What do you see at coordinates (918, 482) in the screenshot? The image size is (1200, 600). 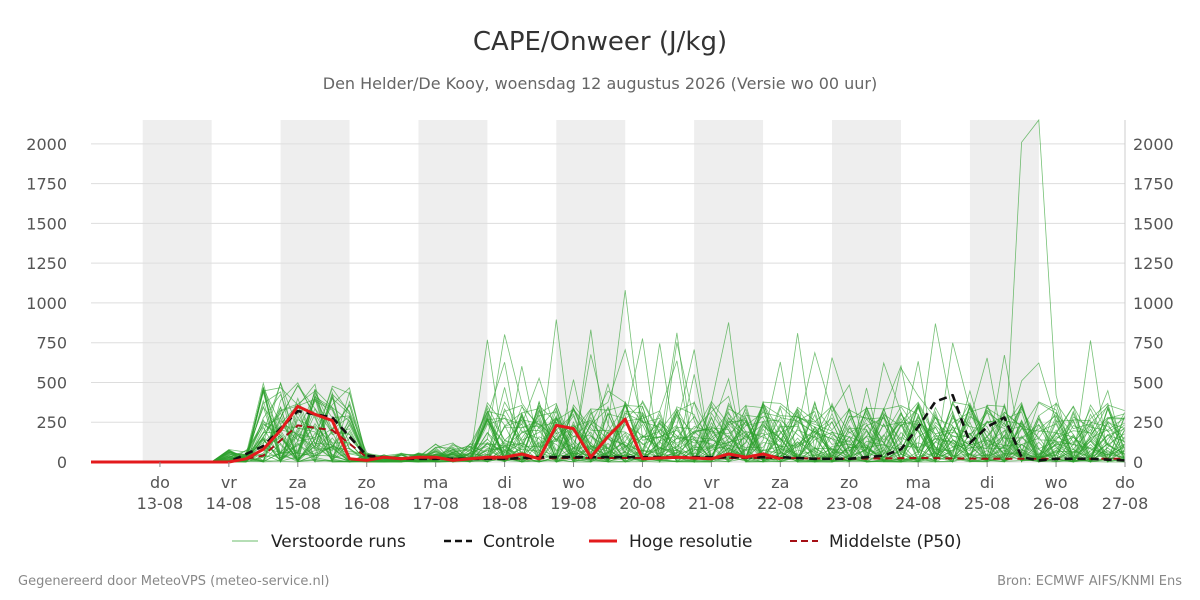 I see `x-tick-day-11: ma` at bounding box center [918, 482].